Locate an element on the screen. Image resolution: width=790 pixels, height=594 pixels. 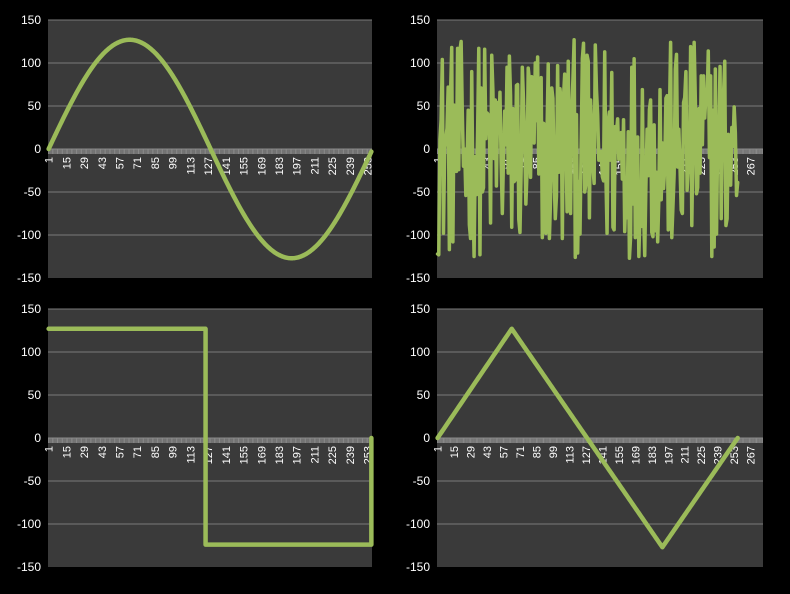
x-tick-label: 253 is located at coordinates (735, 455).